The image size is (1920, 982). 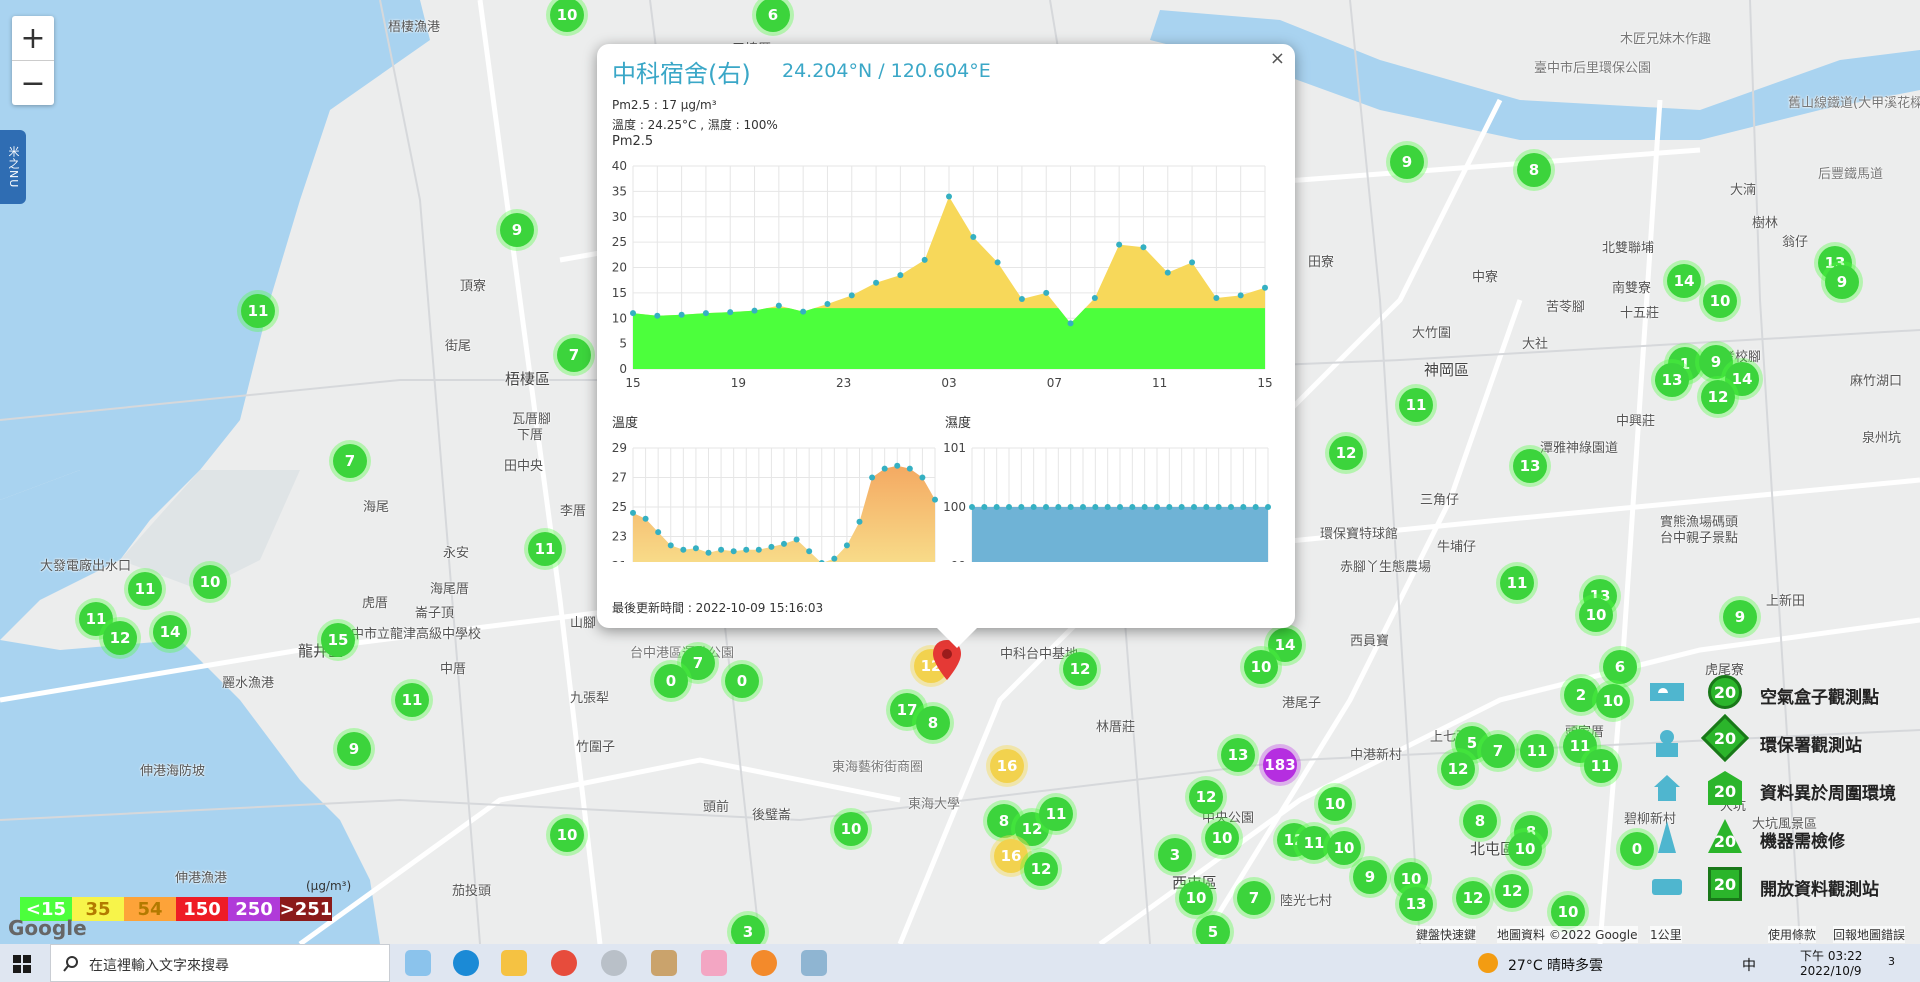 I want to click on keyboard-shortcuts-link: 鍵盤快速鍵, so click(x=1446, y=934).